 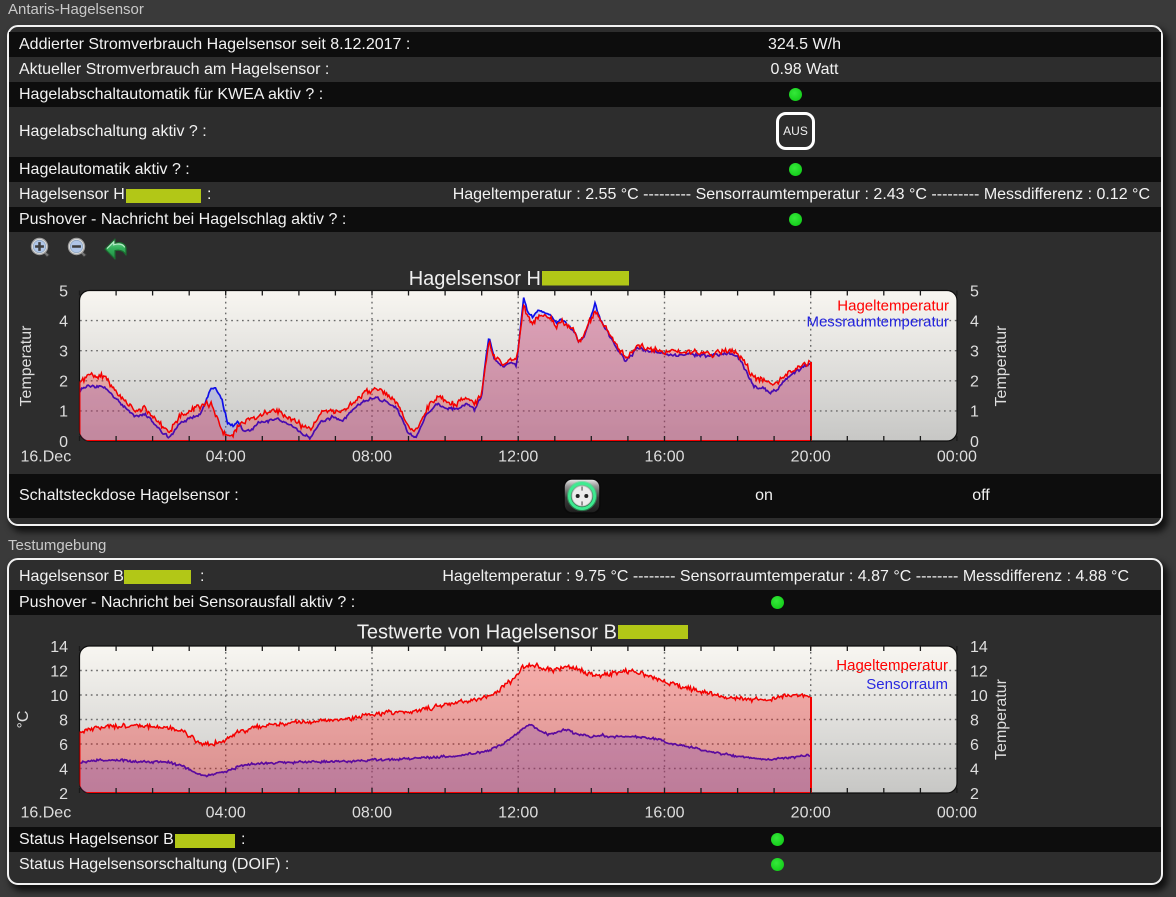 What do you see at coordinates (475, 279) in the screenshot?
I see `svg-text: Hagelsensor H` at bounding box center [475, 279].